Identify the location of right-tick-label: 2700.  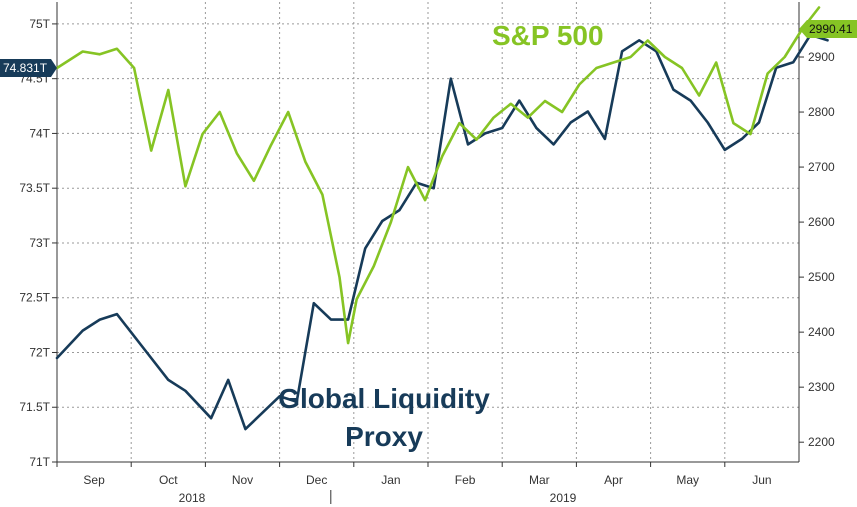
(821, 167).